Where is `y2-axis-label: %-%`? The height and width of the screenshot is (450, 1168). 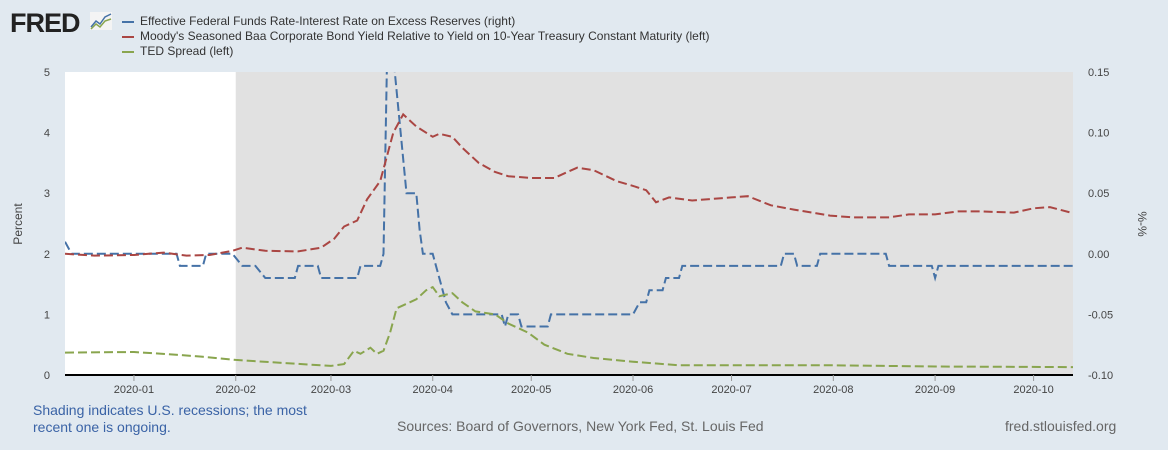
y2-axis-label: %-% is located at coordinates (1142, 224).